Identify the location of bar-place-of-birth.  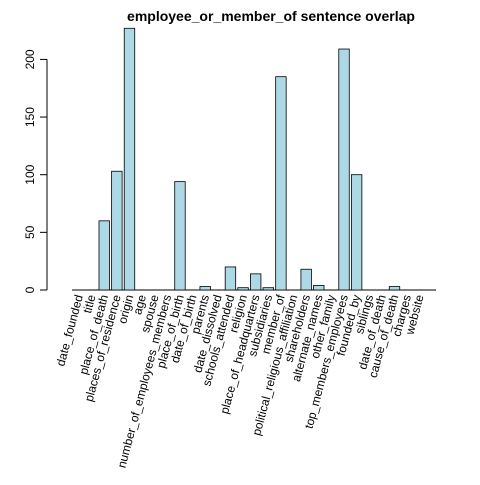
(180, 236).